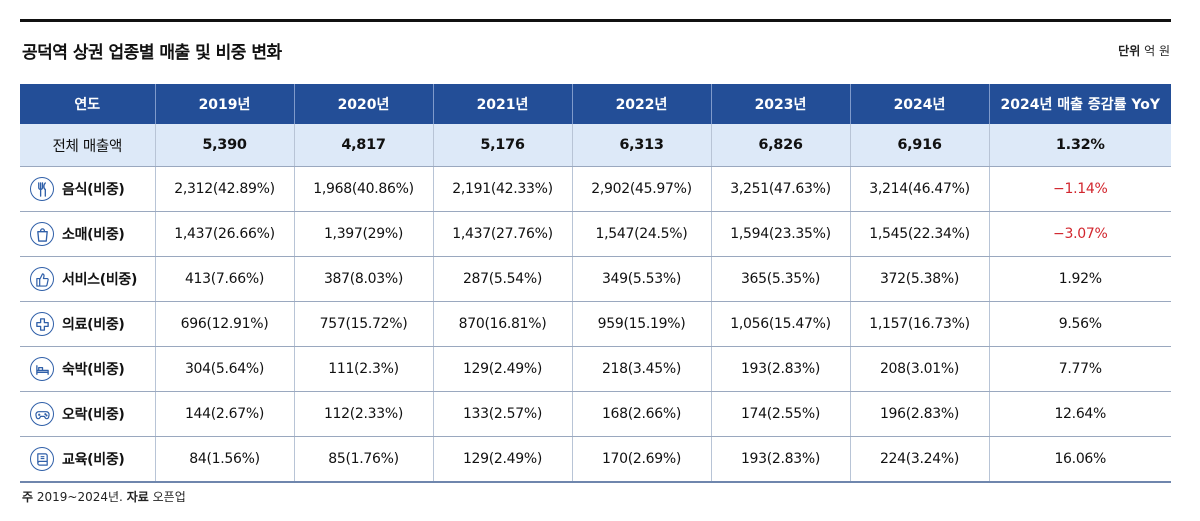 The height and width of the screenshot is (521, 1200). What do you see at coordinates (152, 53) in the screenshot?
I see `page-title: 공덕역 상권 업종별 매출 및 비중 변화` at bounding box center [152, 53].